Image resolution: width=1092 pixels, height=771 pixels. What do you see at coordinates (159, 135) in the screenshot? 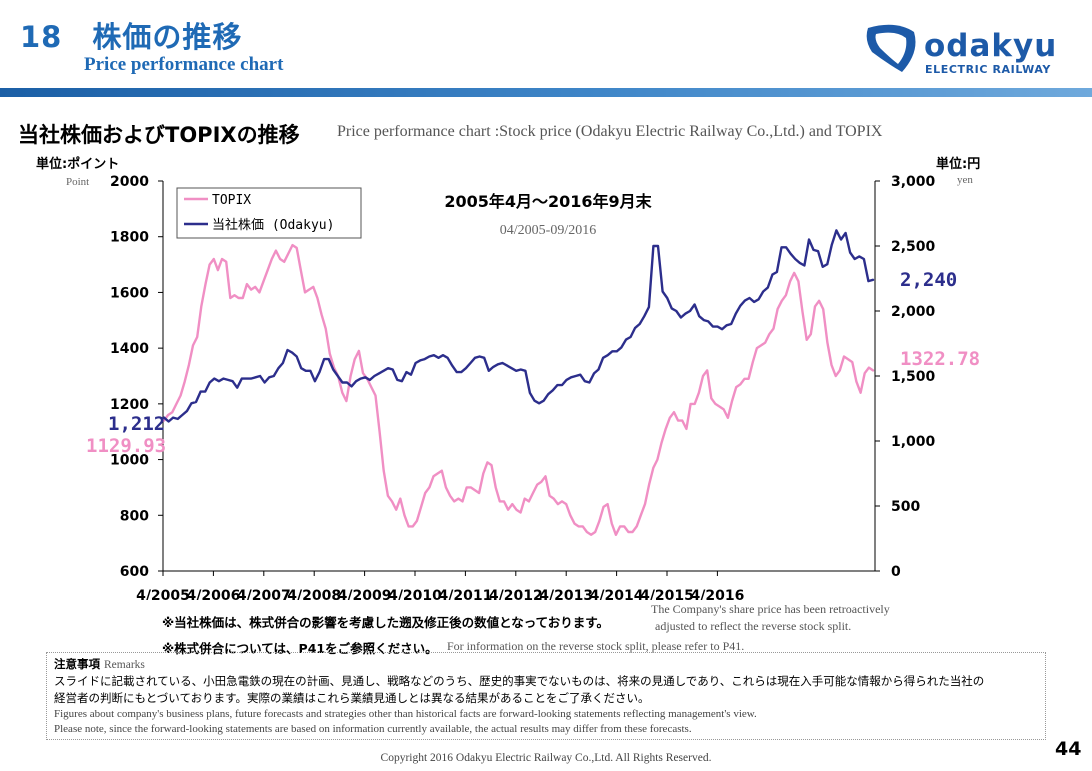
I see `section-heading: 当社株価およびTOPIXの推移` at bounding box center [159, 135].